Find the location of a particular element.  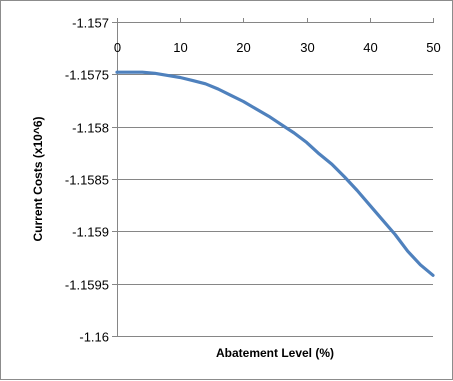

y-tick-label: -1.16 is located at coordinates (94, 337).